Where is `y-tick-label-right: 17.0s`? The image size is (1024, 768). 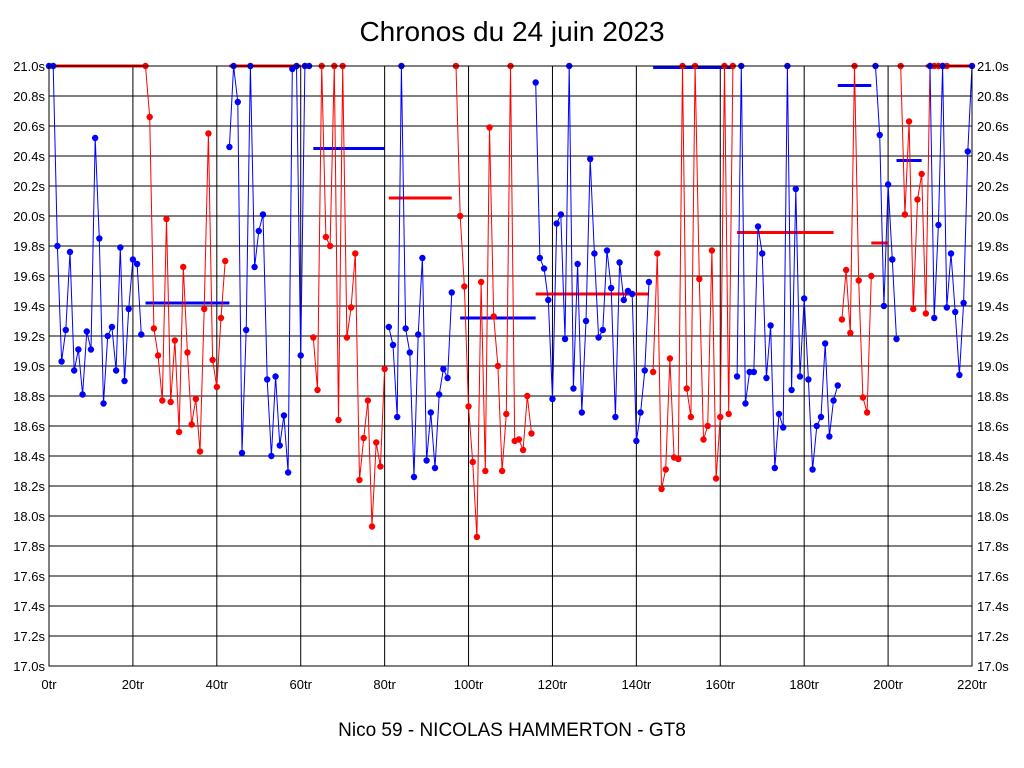
y-tick-label-right: 17.0s is located at coordinates (993, 666).